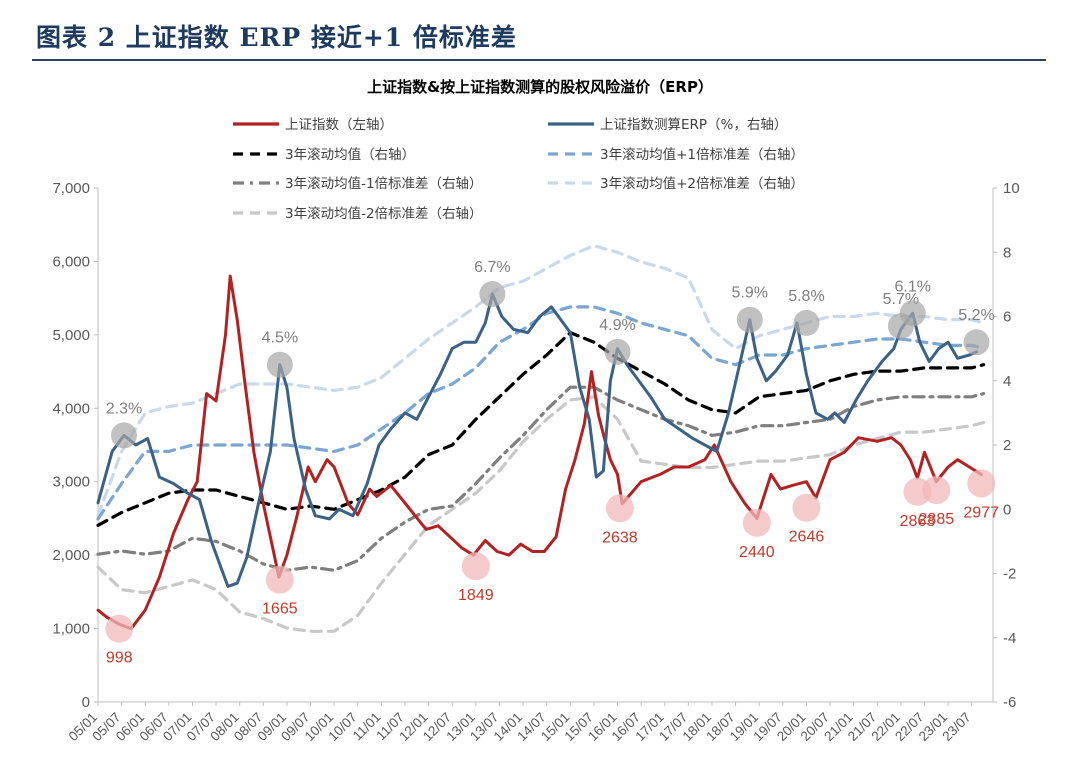  What do you see at coordinates (693, 125) in the screenshot?
I see `legend-label: 上证指数测算ERP（%，右轴）` at bounding box center [693, 125].